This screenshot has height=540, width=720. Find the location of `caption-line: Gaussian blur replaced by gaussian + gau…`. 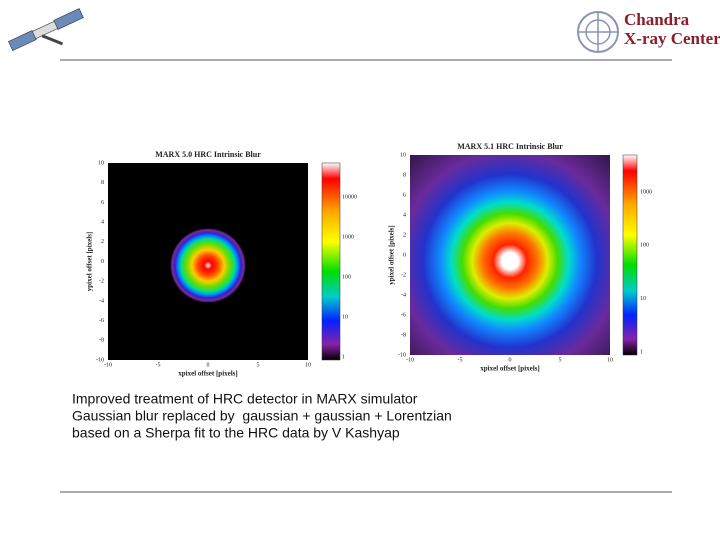

caption-line: Gaussian blur replaced by gaussian + gau… is located at coordinates (262, 416).